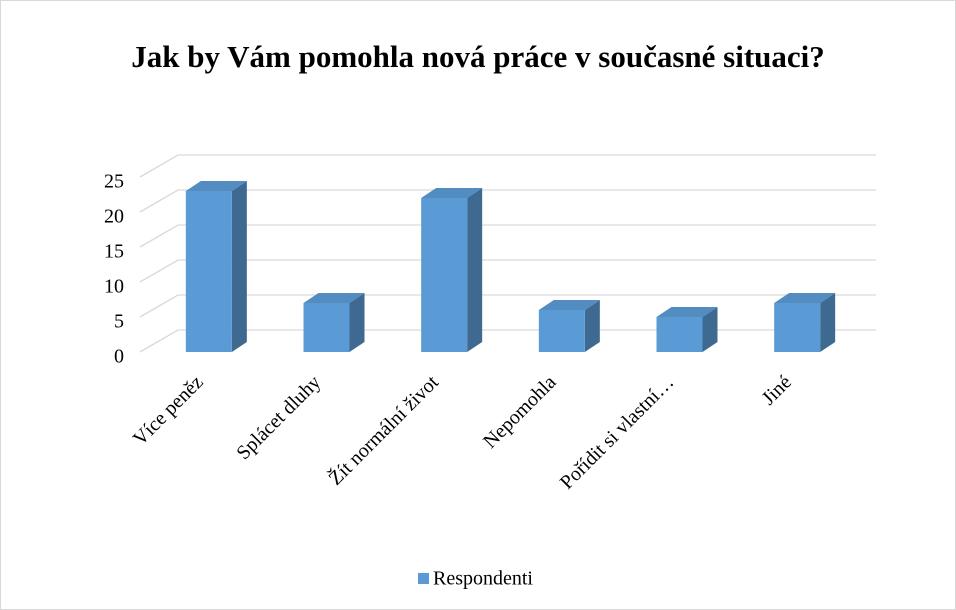  Describe the element at coordinates (114, 217) in the screenshot. I see `y-tick-label: 20` at that location.